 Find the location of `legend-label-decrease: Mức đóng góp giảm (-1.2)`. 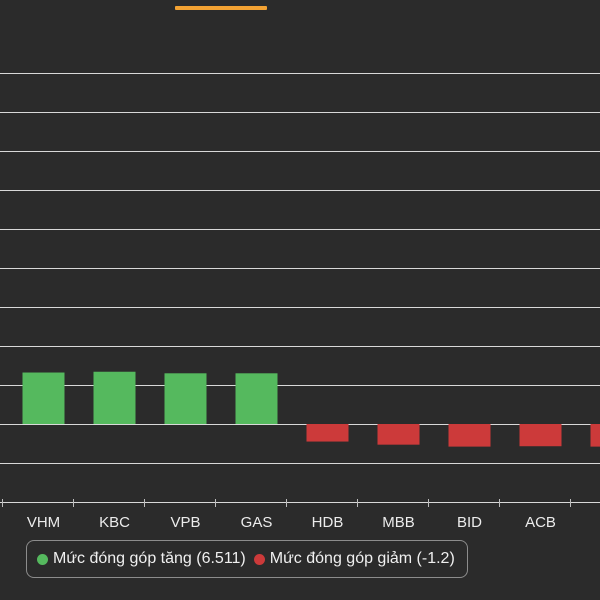

legend-label-decrease: Mức đóng góp giảm (-1.2) is located at coordinates (362, 558).